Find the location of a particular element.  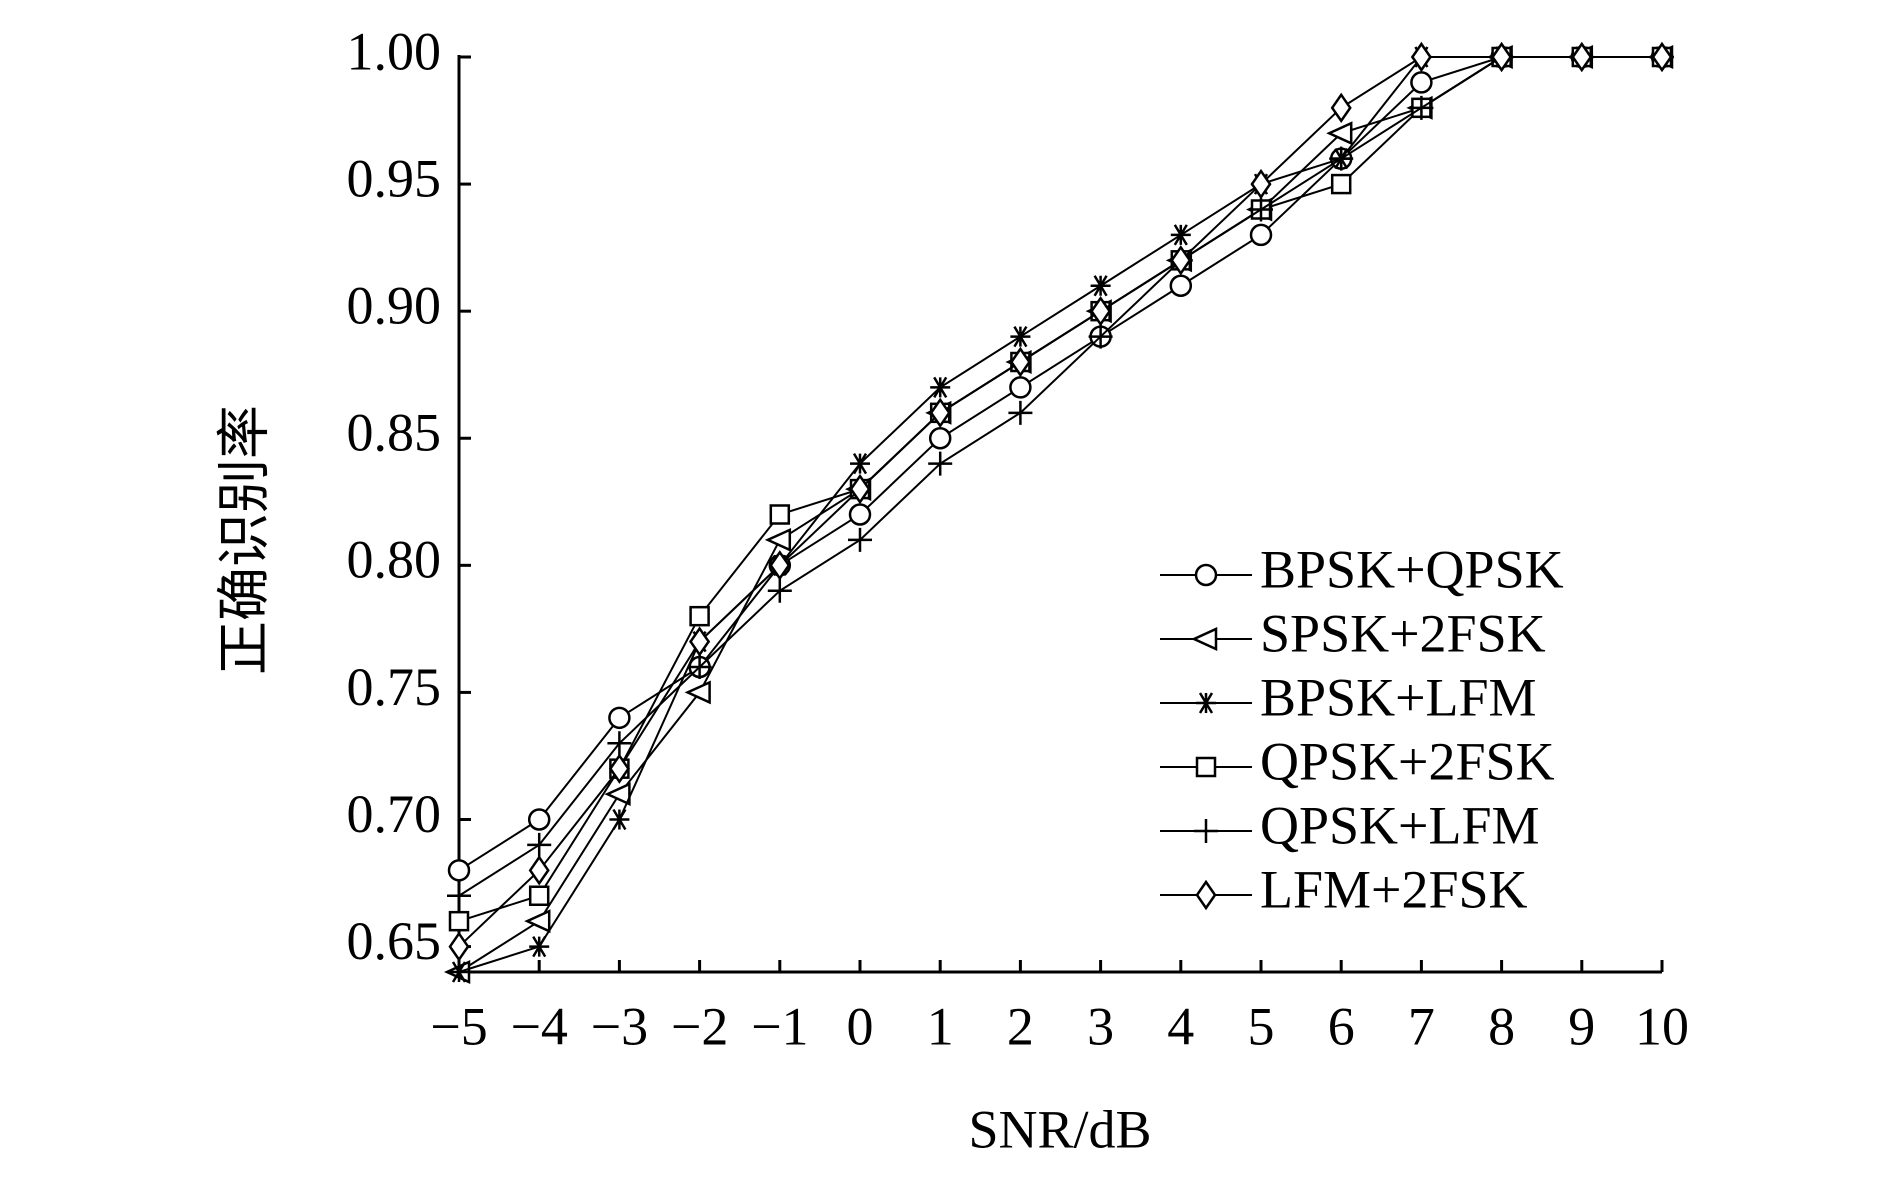

y-tick-label: 1.00 is located at coordinates (394, 51).